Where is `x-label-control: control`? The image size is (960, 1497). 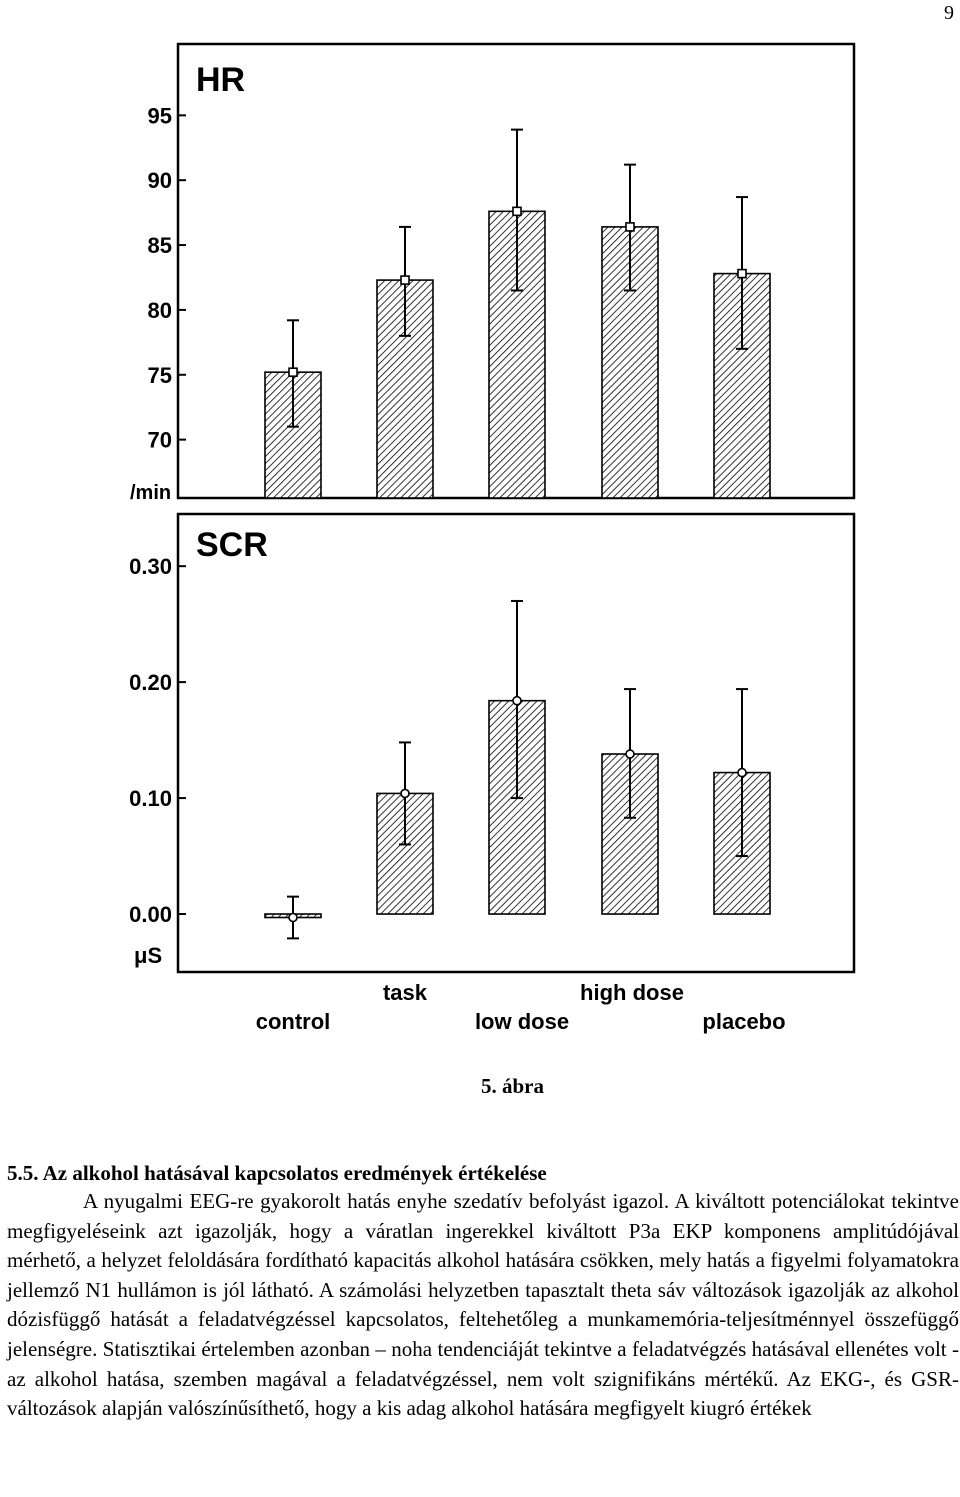 x-label-control: control is located at coordinates (293, 1021).